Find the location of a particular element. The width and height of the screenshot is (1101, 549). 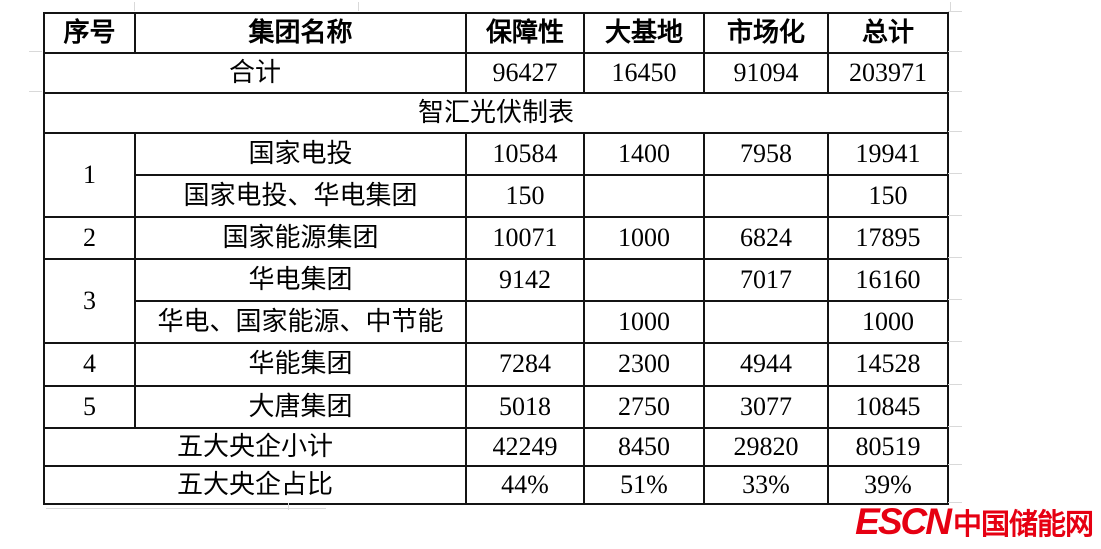

col-header-guaranteed: 保障性 is located at coordinates (525, 33).